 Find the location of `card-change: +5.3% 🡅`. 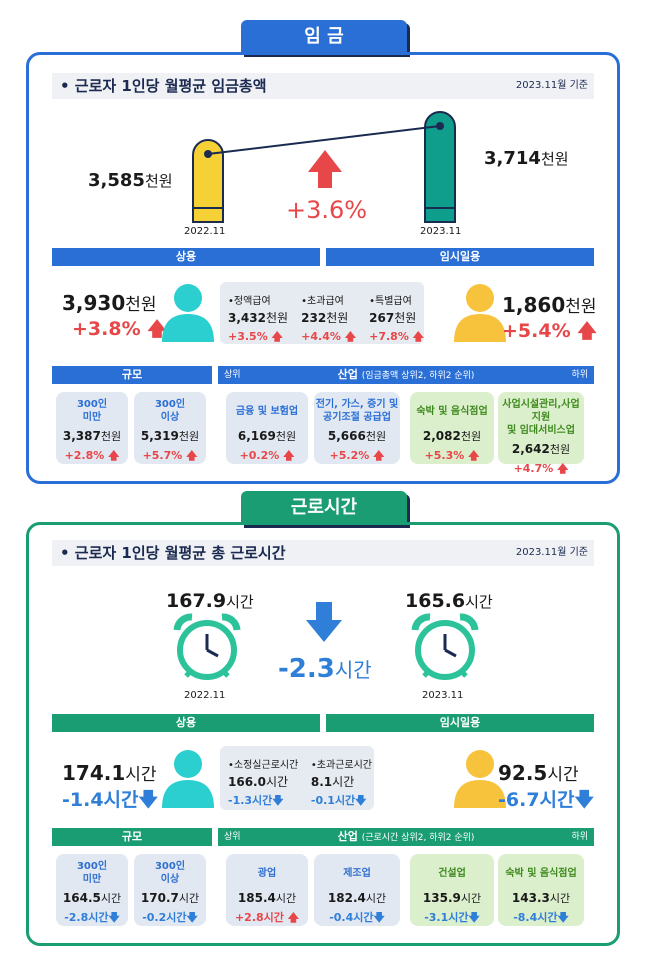

card-change: +5.3% 🡅 is located at coordinates (452, 455).